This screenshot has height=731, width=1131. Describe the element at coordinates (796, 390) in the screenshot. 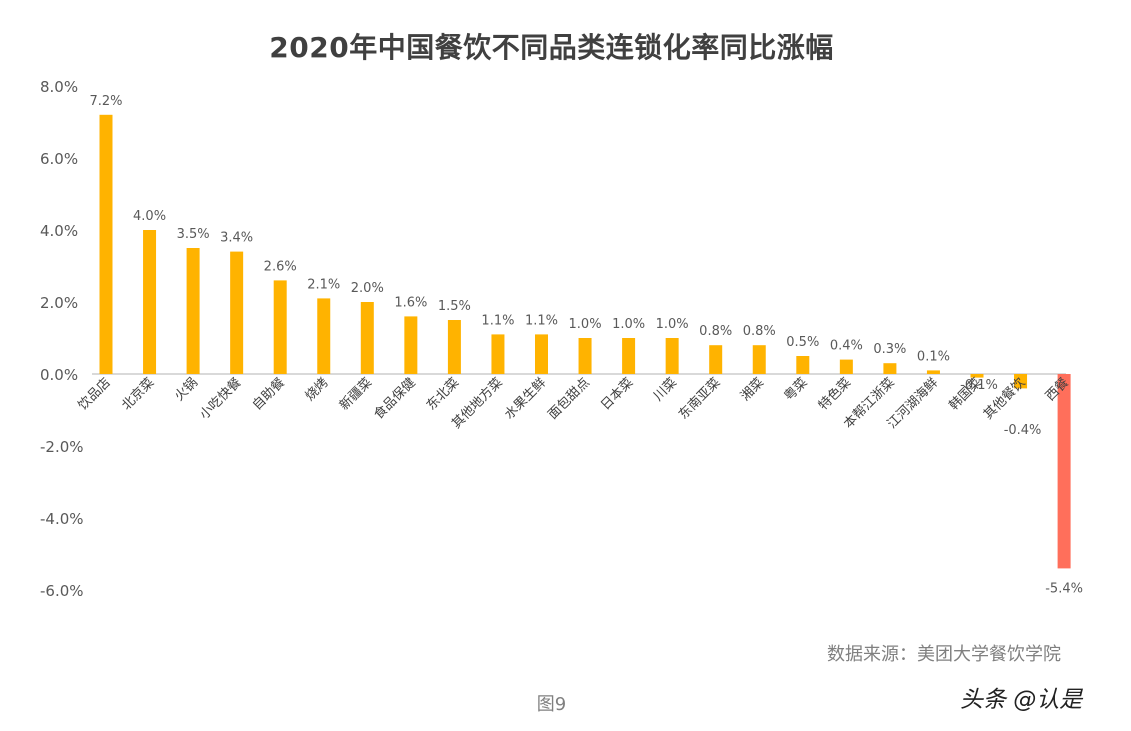

I see `x-tick-label: 粤菜` at that location.